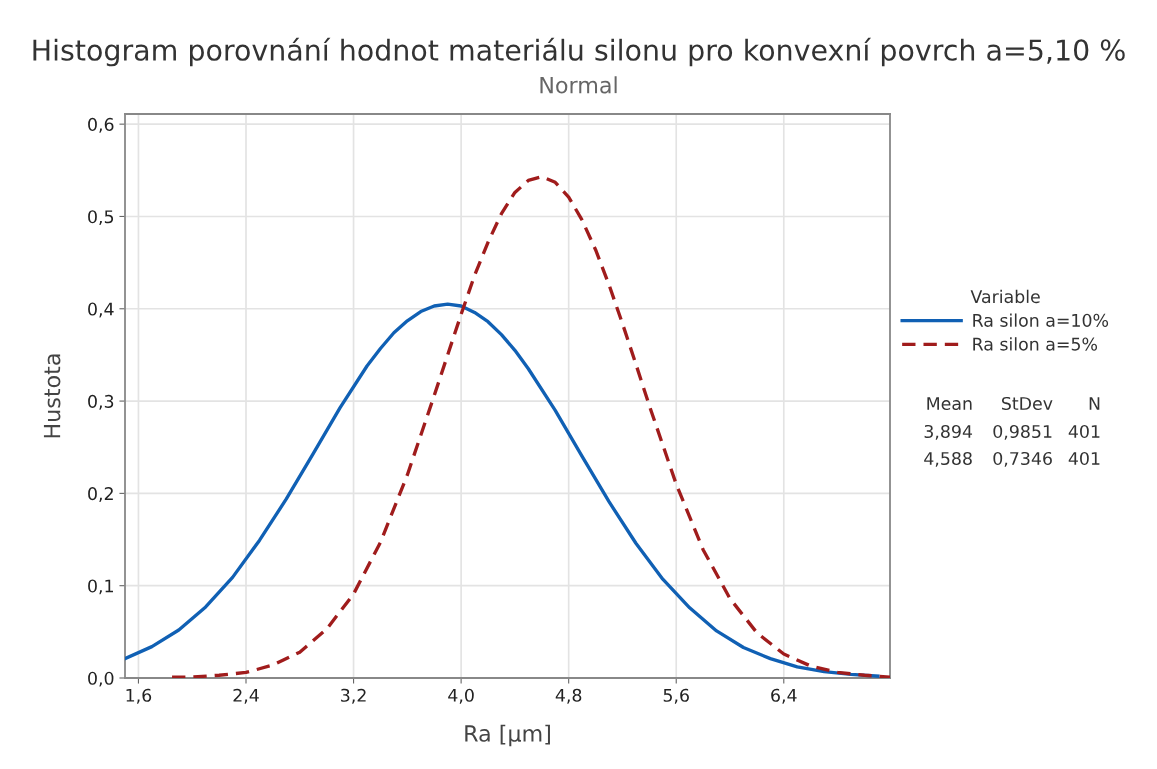 This screenshot has width=1157, height=769. Describe the element at coordinates (139, 696) in the screenshot. I see `x-tick-label: 1,6` at that location.